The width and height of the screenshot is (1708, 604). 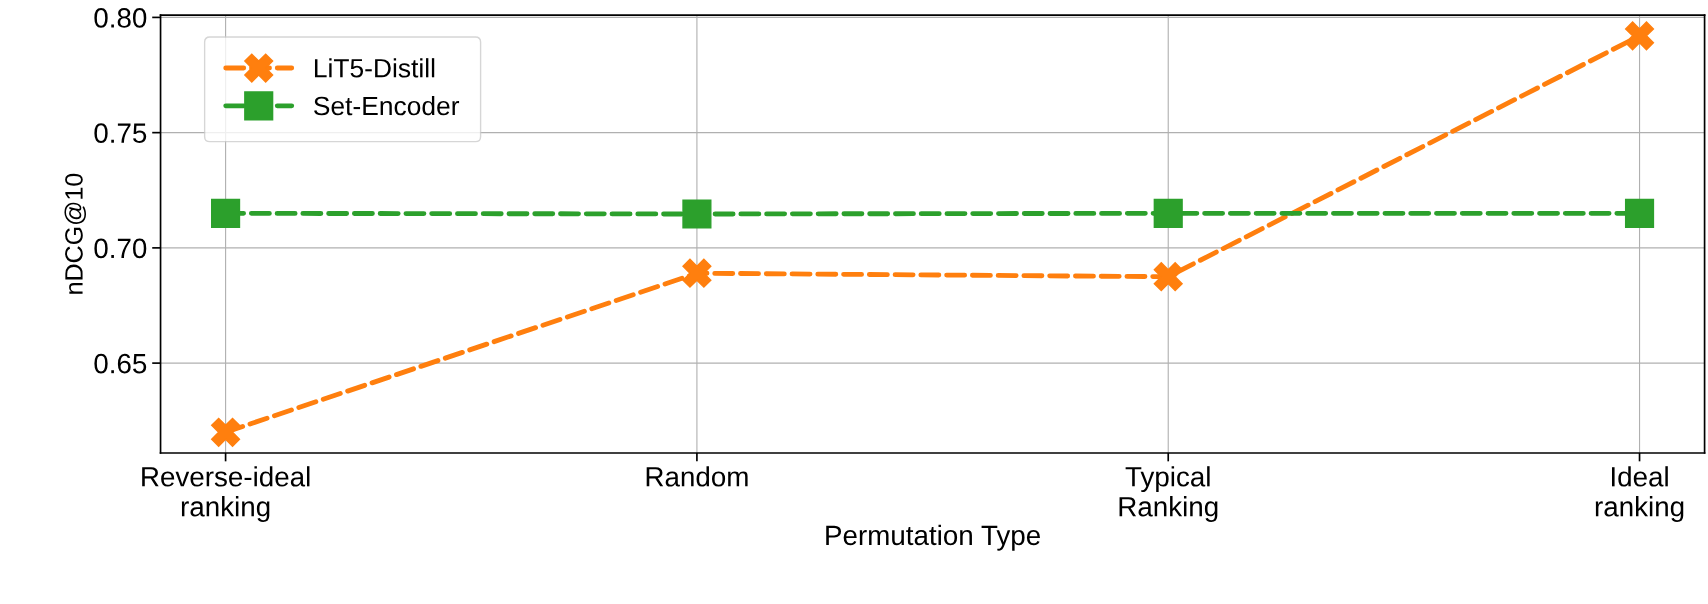 What do you see at coordinates (1168, 494) in the screenshot?
I see `x-tick-label: Typical Ranking` at bounding box center [1168, 494].